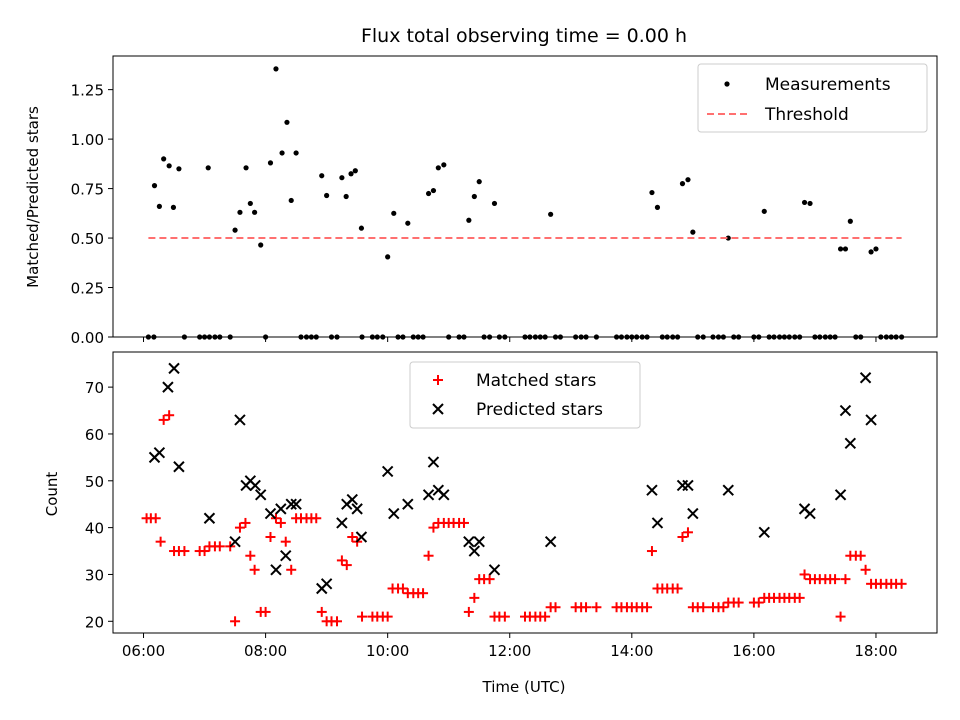  Describe the element at coordinates (143, 651) in the screenshot. I see `bottom-x-tick-label: 06:00` at that location.